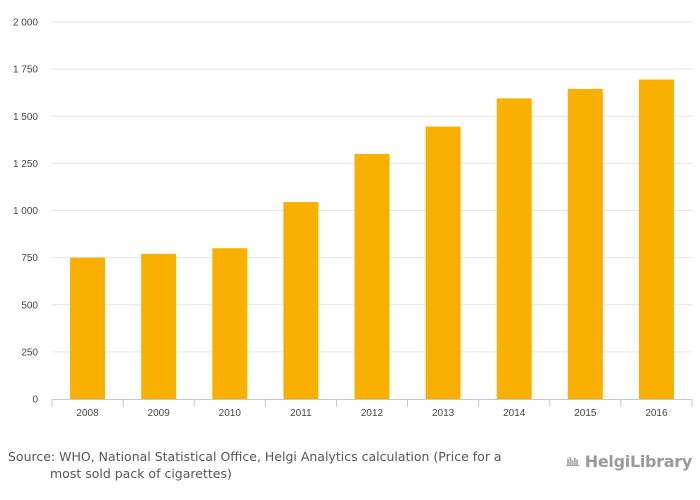 The height and width of the screenshot is (500, 700). I want to click on x-tick-label: 2016, so click(656, 413).